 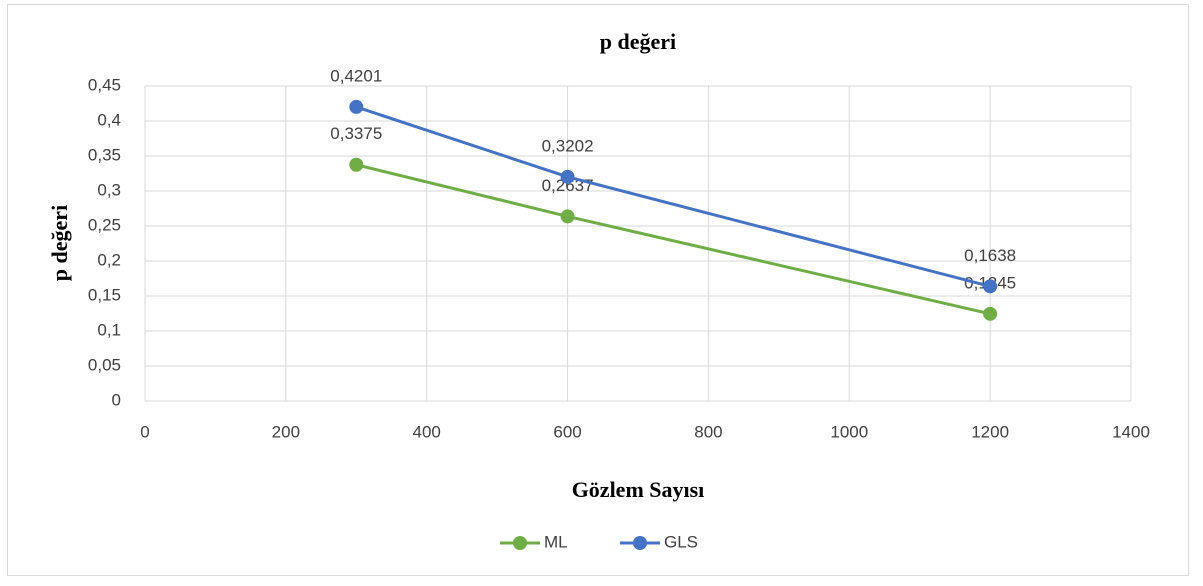 I want to click on x-tick-label: 1200, so click(x=990, y=431).